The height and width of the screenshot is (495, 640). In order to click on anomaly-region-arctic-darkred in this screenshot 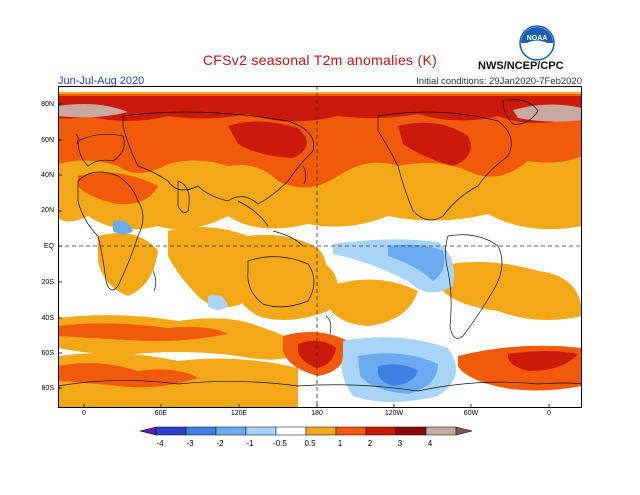, I will do `click(320, 110)`.